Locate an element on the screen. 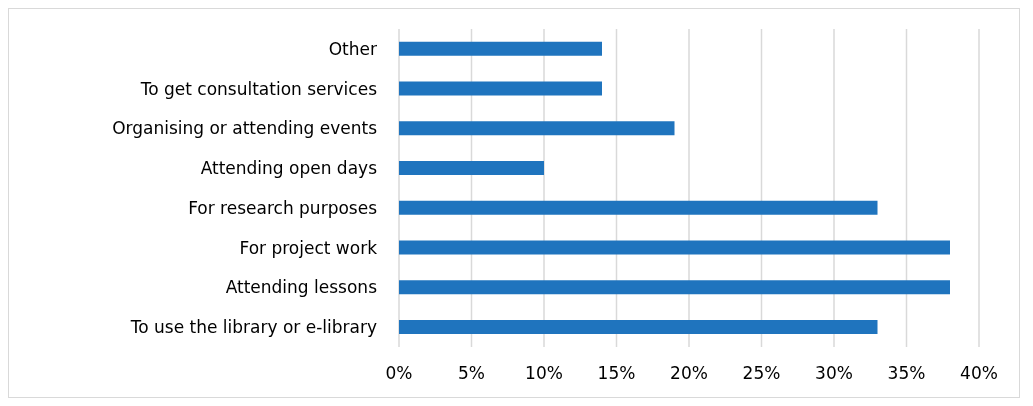  x-tick-label: 5% is located at coordinates (471, 373).